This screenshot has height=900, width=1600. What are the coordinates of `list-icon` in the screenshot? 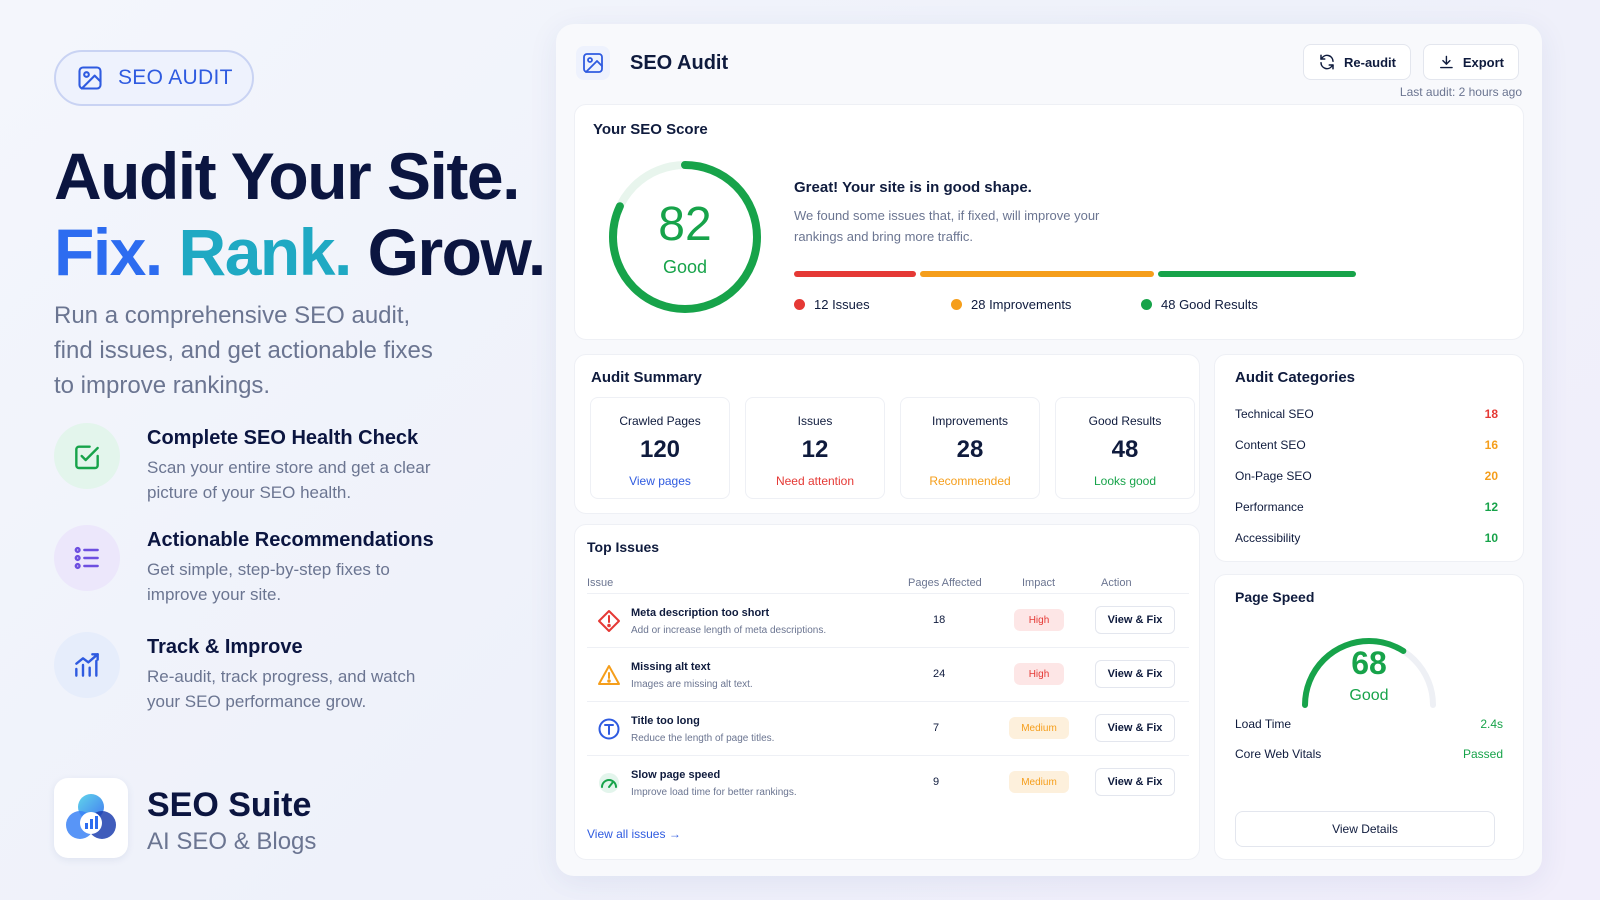 It's located at (87, 558).